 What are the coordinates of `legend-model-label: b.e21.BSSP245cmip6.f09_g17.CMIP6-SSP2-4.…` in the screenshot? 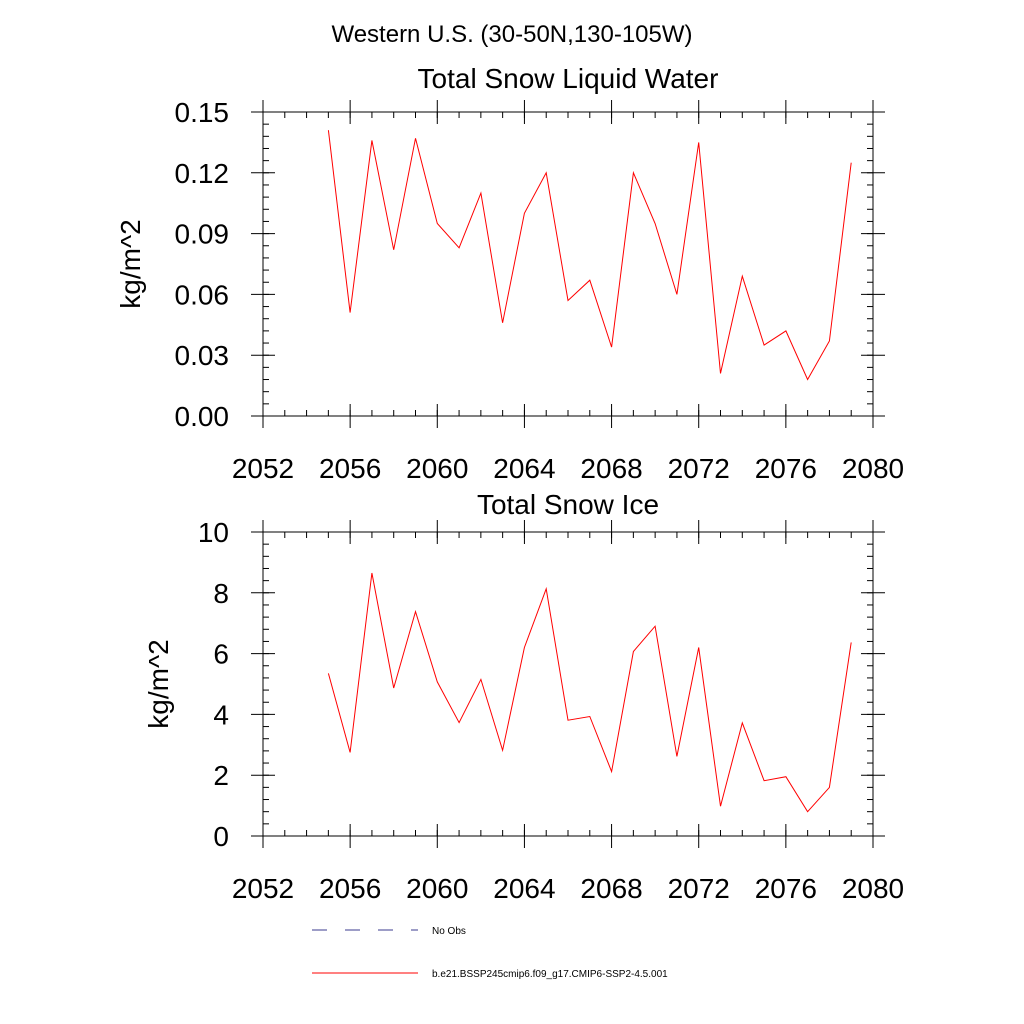 It's located at (550, 974).